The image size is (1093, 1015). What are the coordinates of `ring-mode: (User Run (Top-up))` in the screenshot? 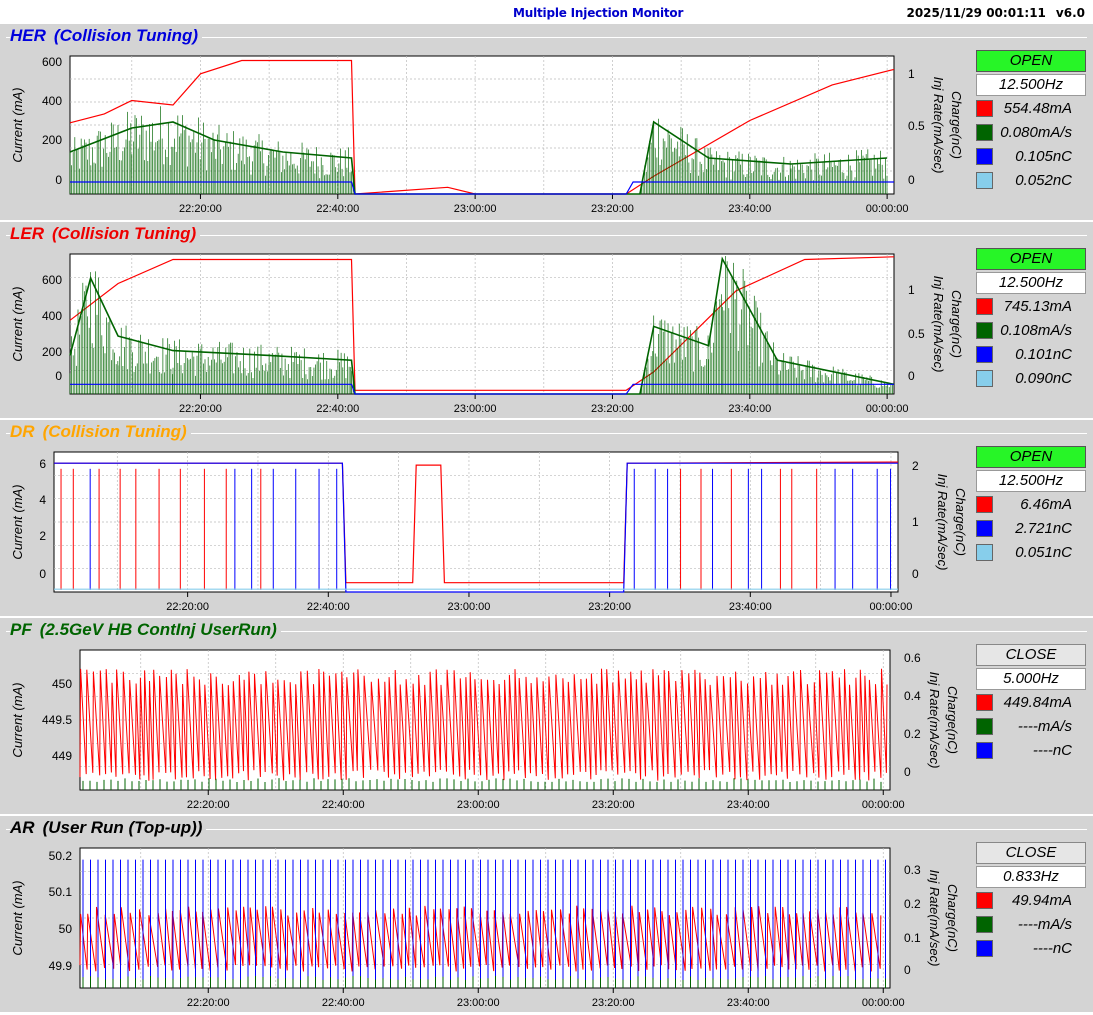 It's located at (122, 827).